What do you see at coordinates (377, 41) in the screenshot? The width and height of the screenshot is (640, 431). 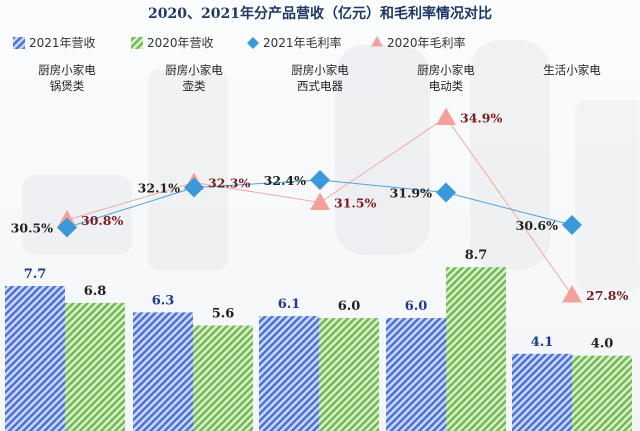 I see `legend-triangle-icon` at bounding box center [377, 41].